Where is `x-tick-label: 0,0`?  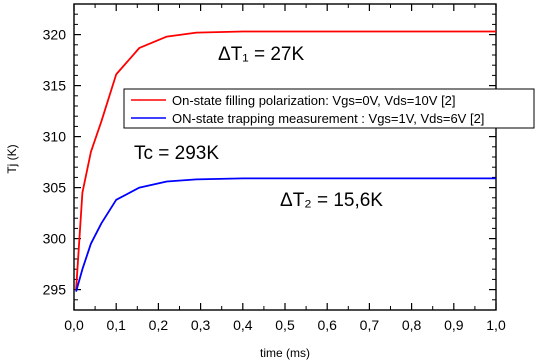
x-tick-label: 0,0 is located at coordinates (74, 325).